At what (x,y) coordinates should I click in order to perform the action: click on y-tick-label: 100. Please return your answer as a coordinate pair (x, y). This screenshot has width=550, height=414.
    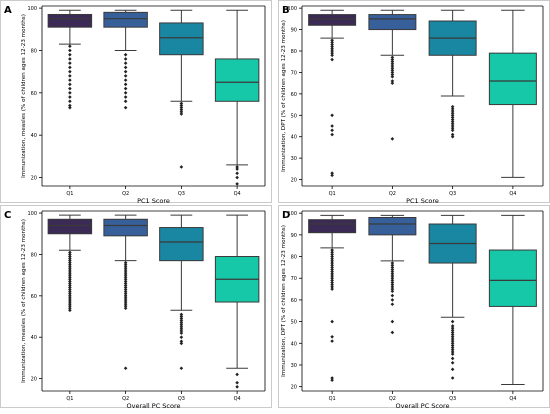
    Looking at the image, I should click on (292, 9).